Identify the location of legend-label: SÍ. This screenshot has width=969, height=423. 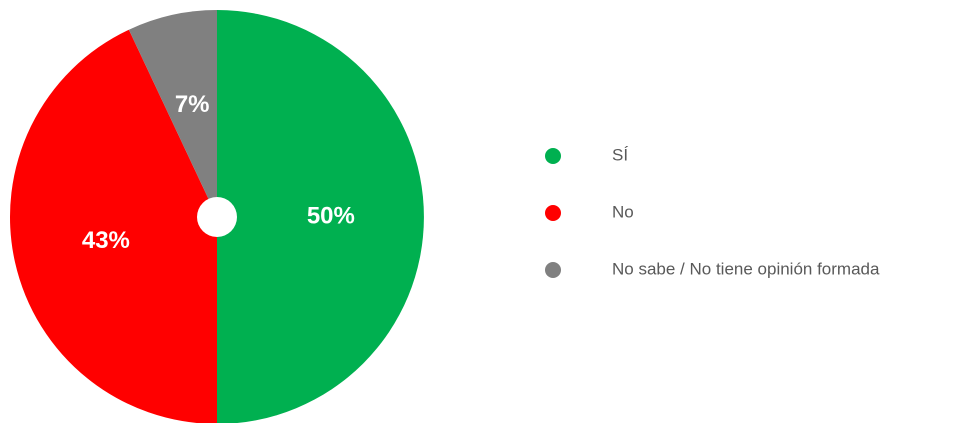
(620, 154).